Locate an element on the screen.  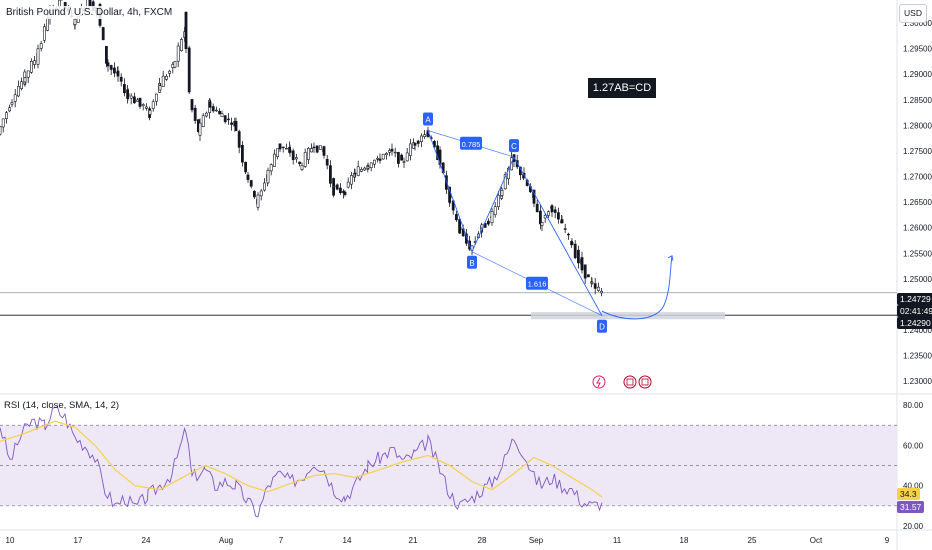
price-tick-label: 1.26500 is located at coordinates (917, 202).